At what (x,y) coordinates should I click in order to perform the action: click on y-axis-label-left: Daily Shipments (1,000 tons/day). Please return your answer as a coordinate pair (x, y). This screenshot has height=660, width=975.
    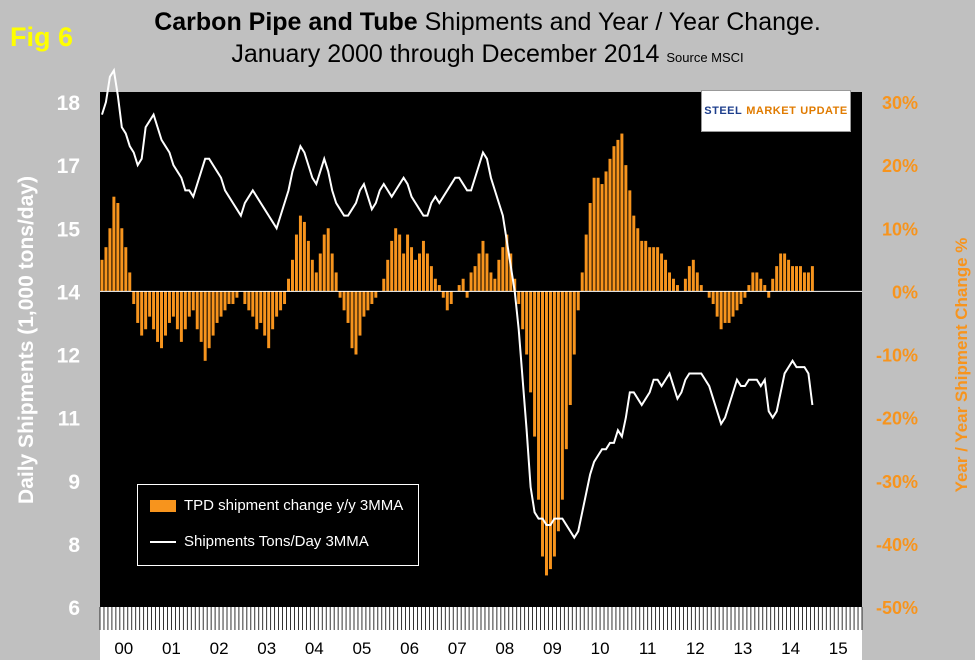
    Looking at the image, I should click on (26, 340).